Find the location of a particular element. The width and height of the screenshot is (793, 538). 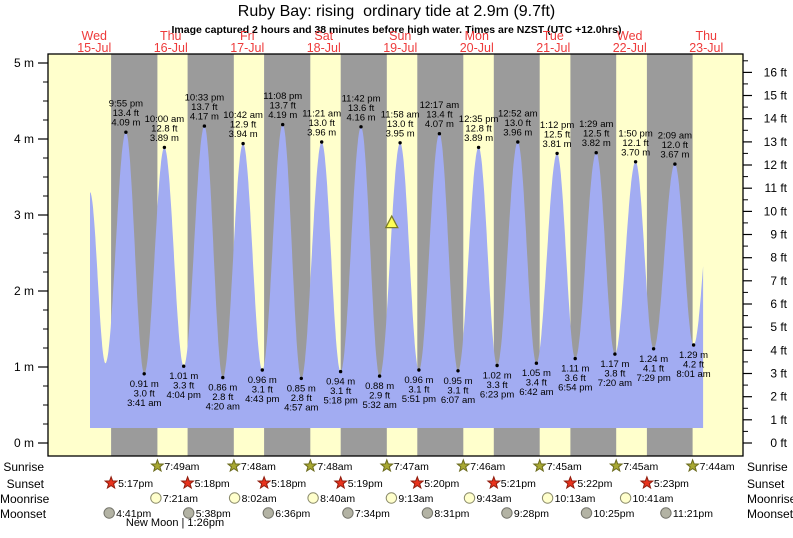

tide-annotation-low: 0.85 m2.8 ft4:57 am is located at coordinates (301, 394).